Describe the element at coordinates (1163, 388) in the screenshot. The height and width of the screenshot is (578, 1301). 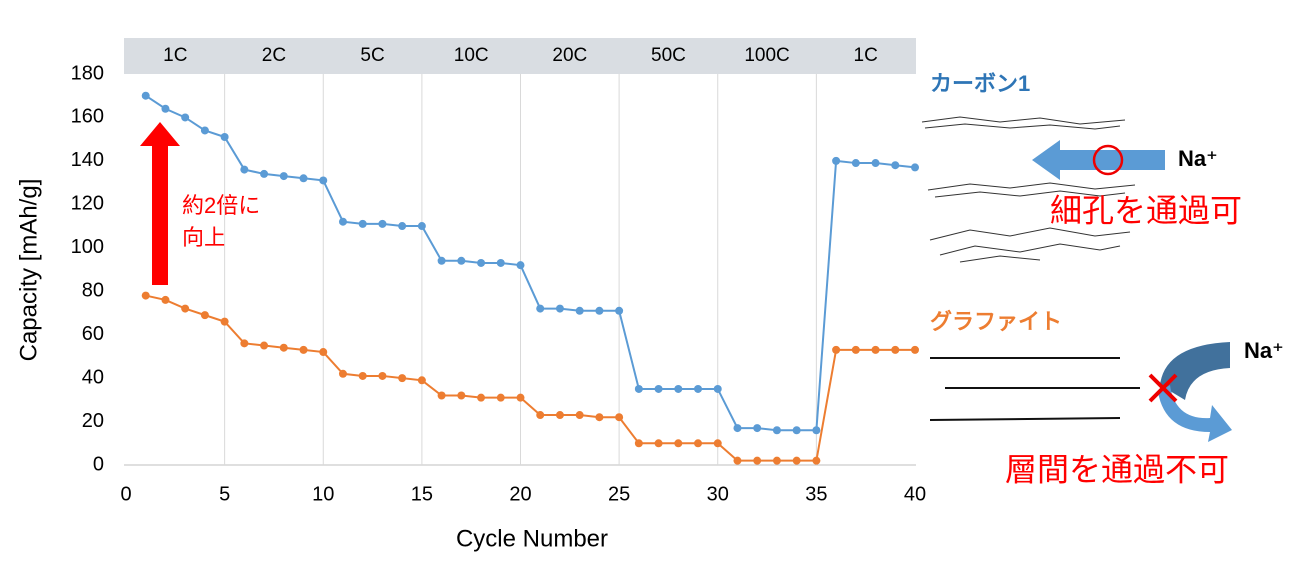
I see `block-marker` at that location.